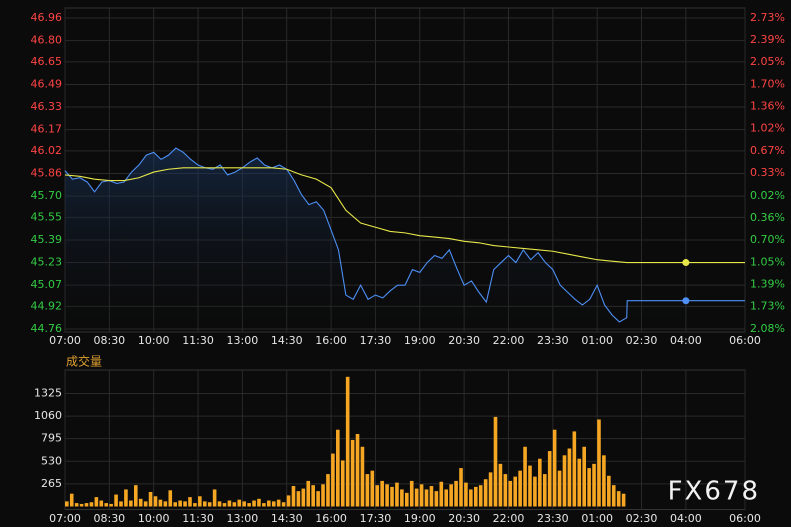 The width and height of the screenshot is (791, 527). What do you see at coordinates (47, 173) in the screenshot?
I see `y-tick-label: 45.86` at bounding box center [47, 173].